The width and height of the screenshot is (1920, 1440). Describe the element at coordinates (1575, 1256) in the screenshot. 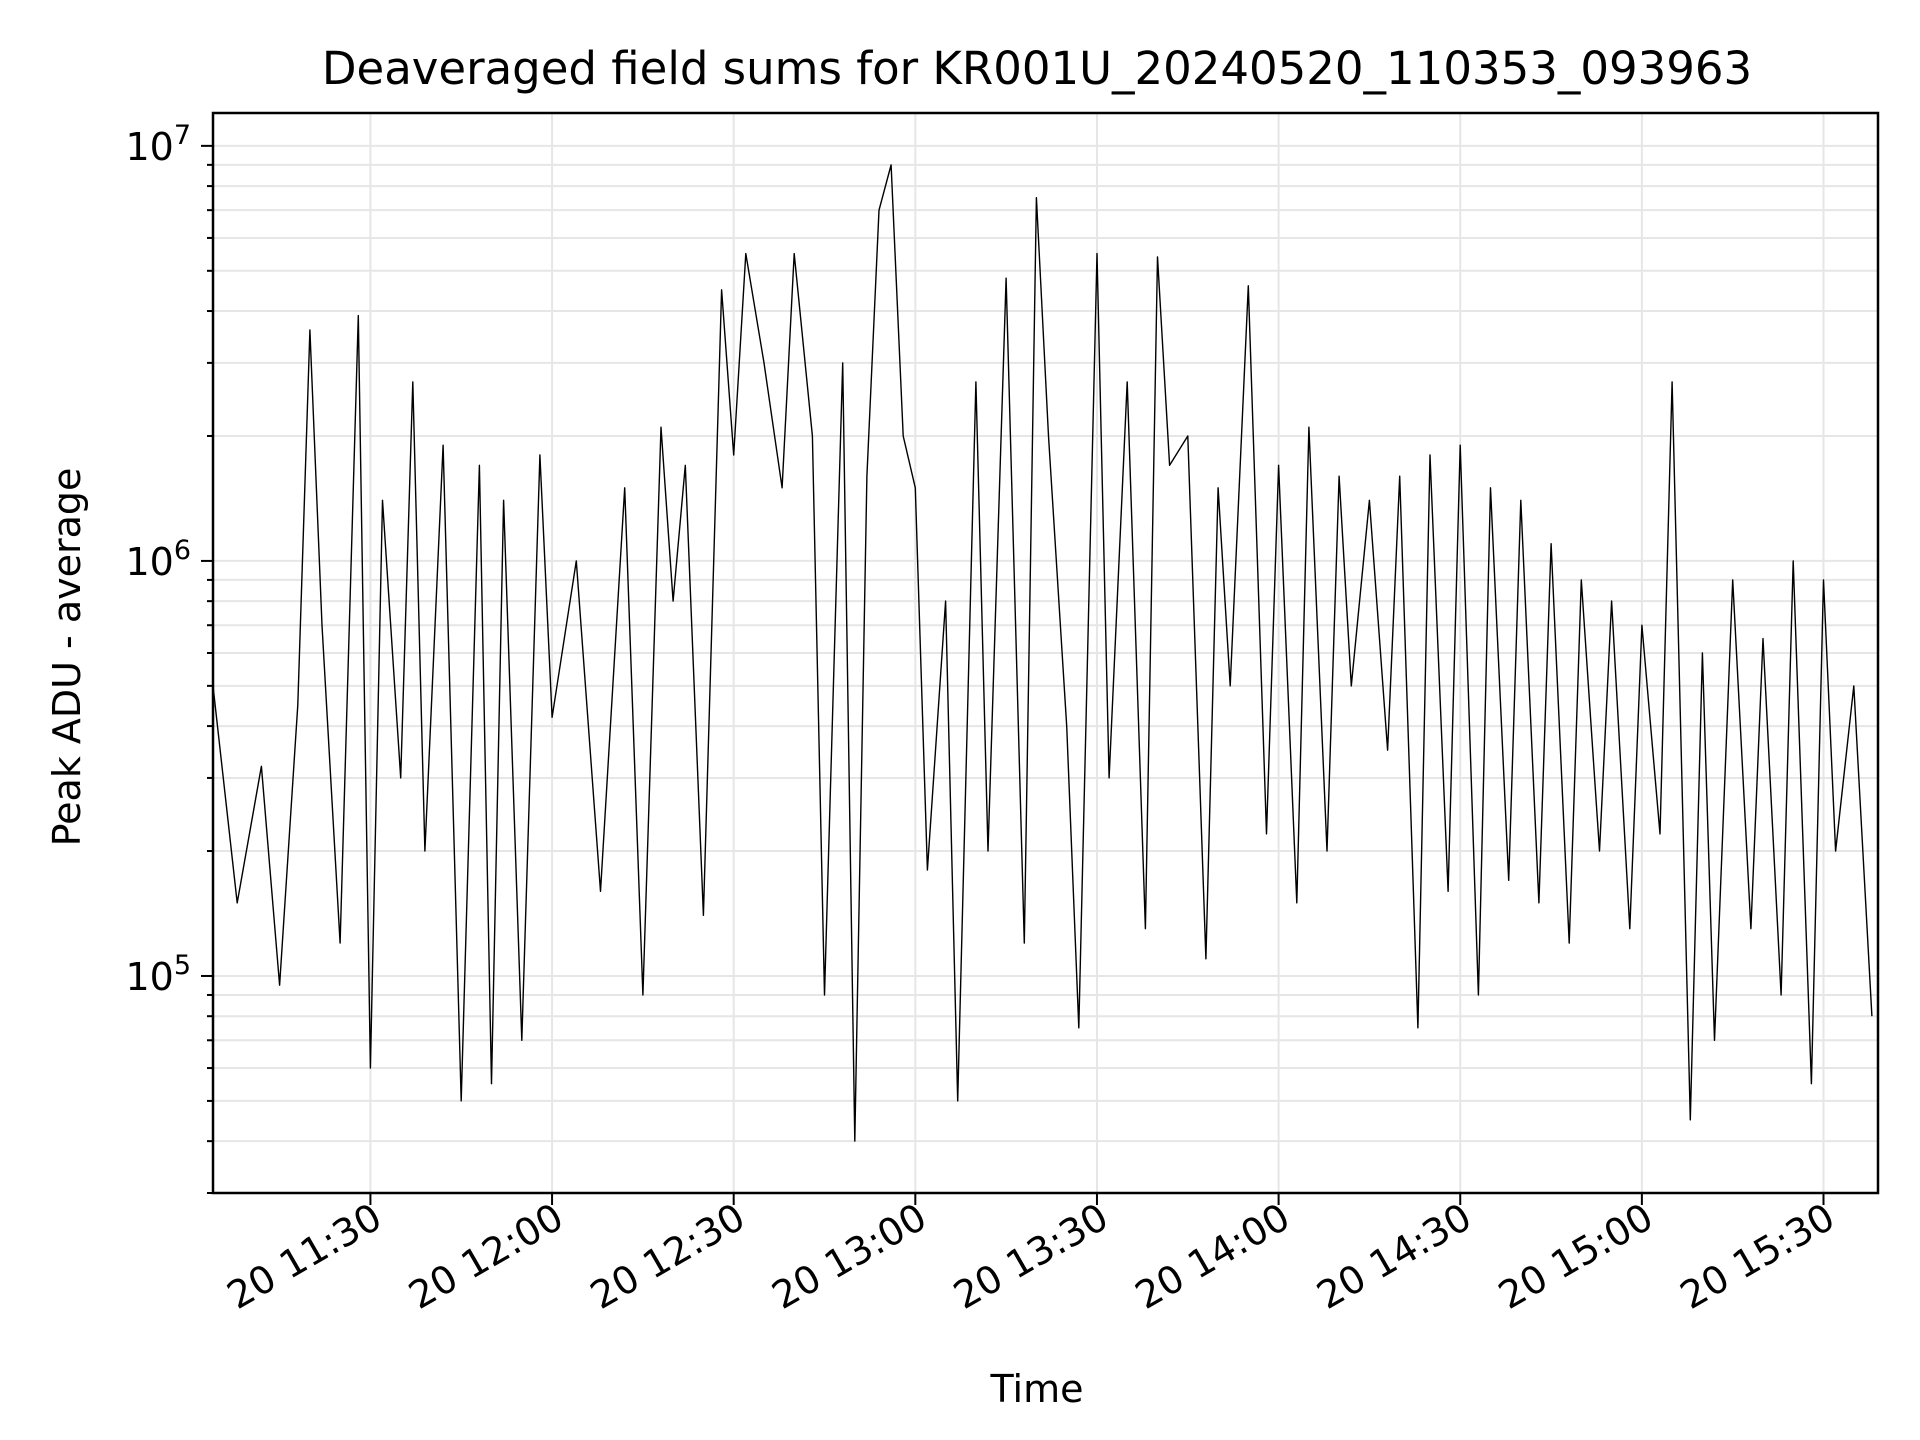

I see `x-tick-label: 20 15:00` at that location.